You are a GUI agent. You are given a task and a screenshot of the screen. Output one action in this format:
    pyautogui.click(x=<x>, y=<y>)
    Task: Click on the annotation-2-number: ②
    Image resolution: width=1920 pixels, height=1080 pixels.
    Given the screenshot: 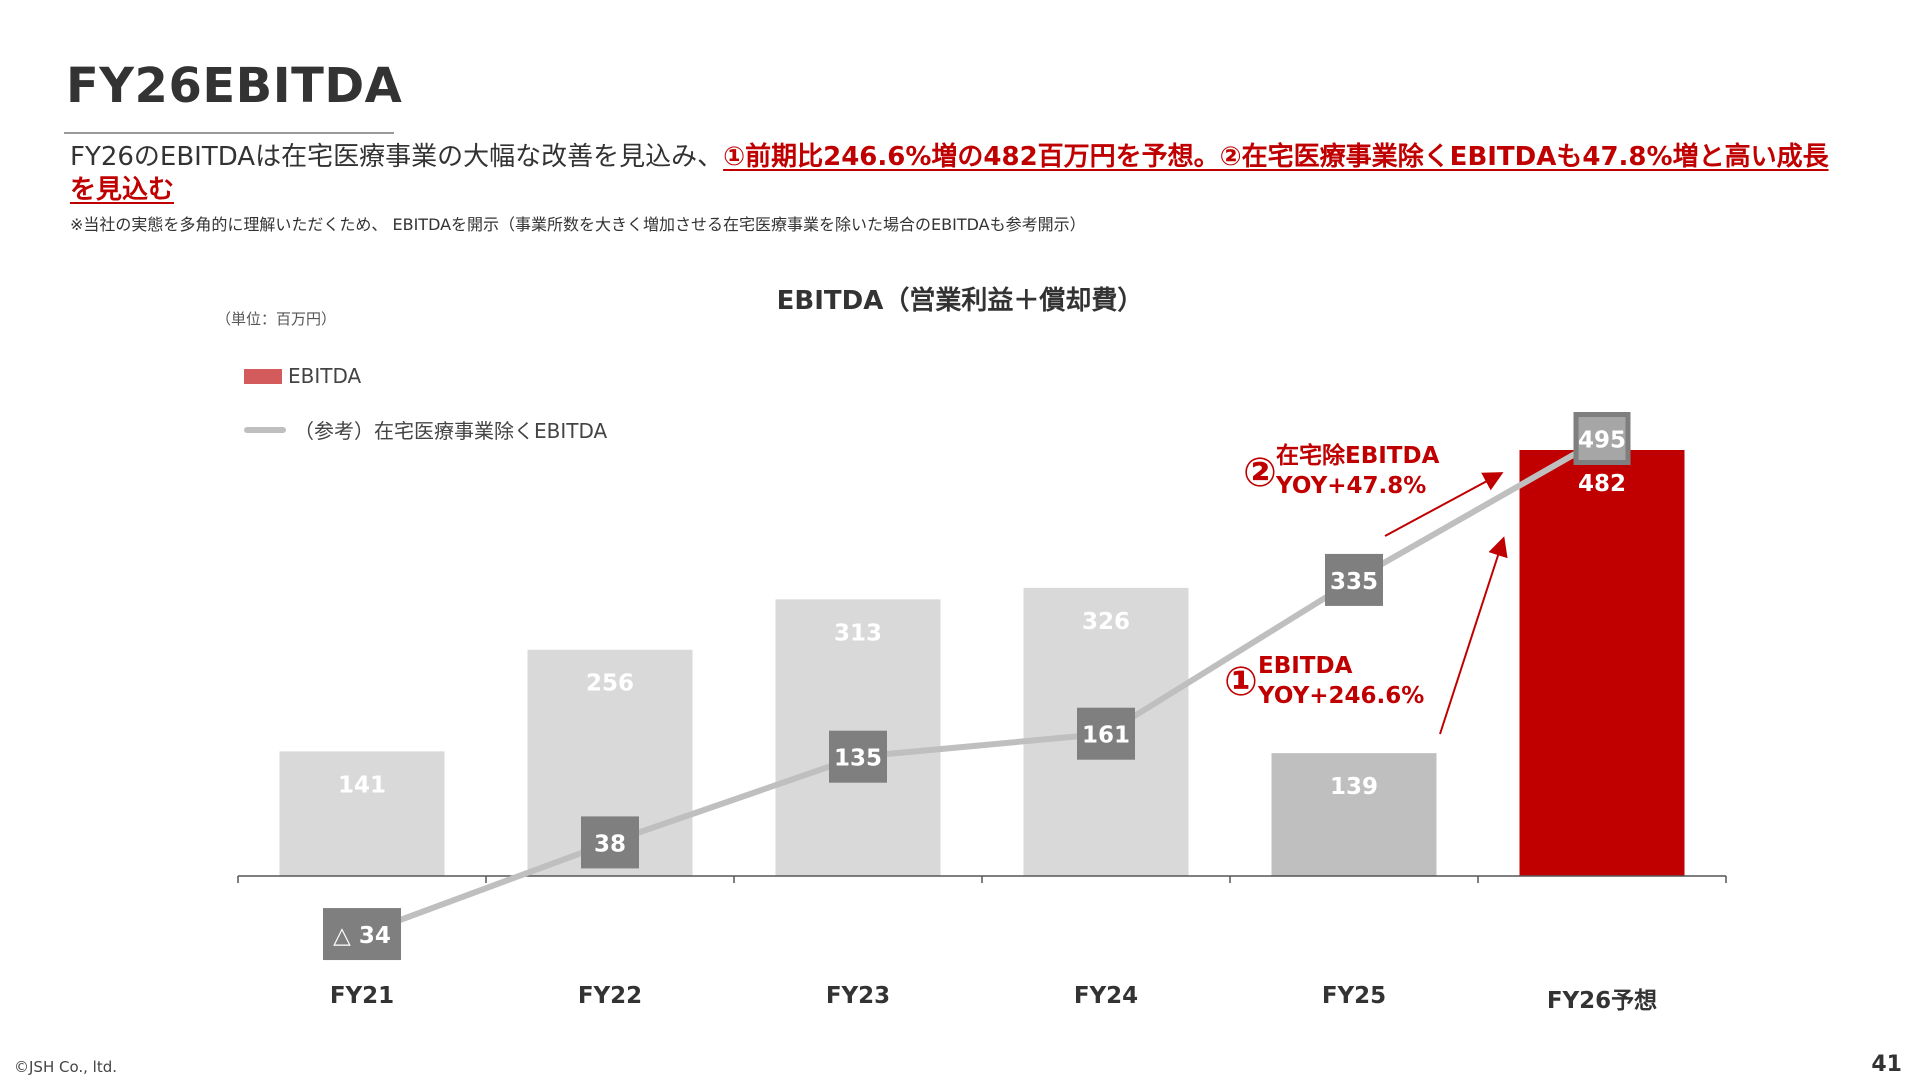 What is the action you would take?
    pyautogui.click(x=1260, y=473)
    